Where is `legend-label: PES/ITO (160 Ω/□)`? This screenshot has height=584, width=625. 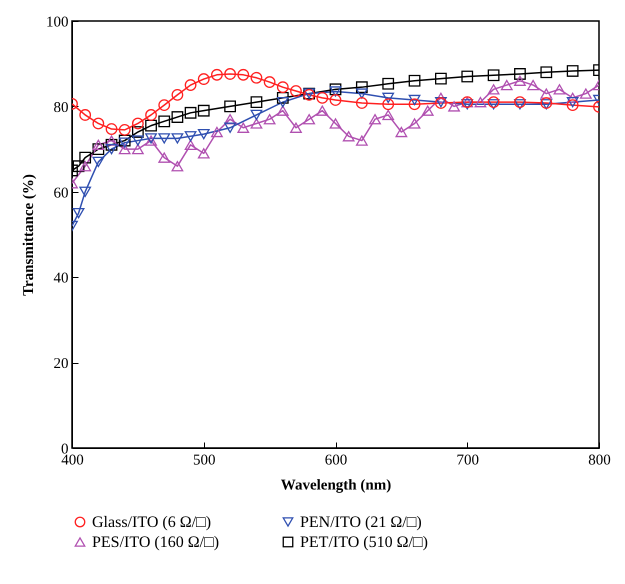 legend-label: PES/ITO (160 Ω/□) is located at coordinates (156, 542).